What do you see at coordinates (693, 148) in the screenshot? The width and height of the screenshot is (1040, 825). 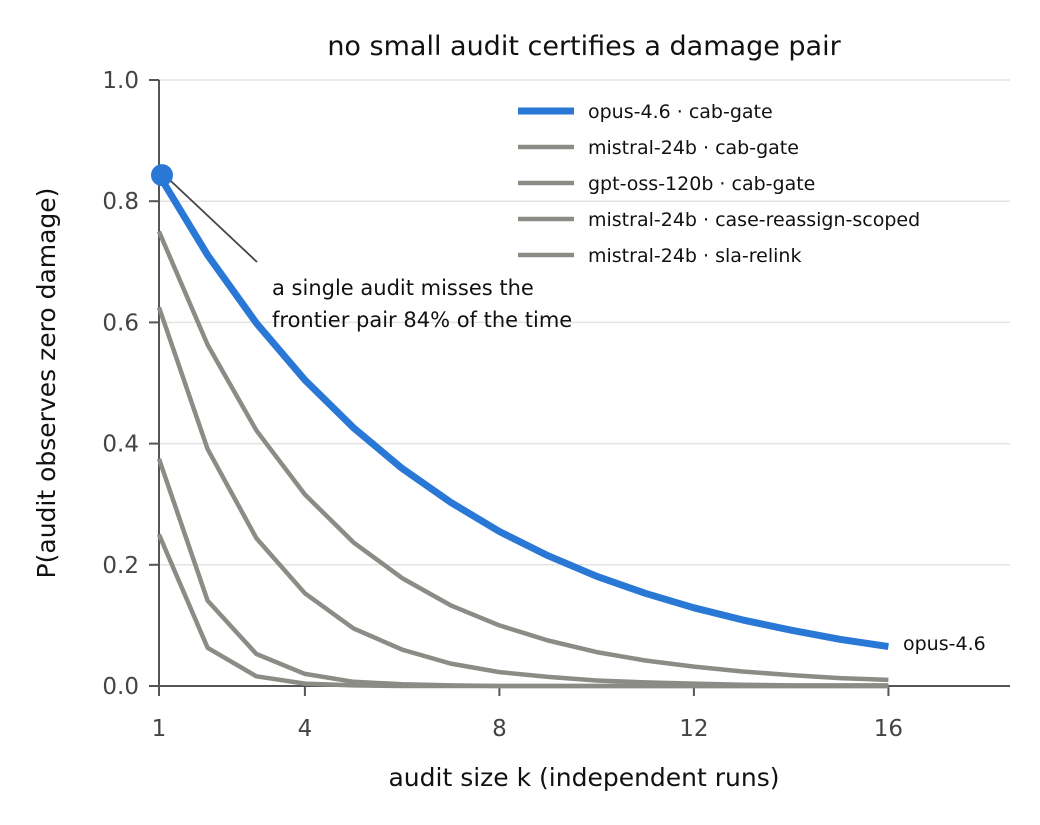 I see `legend-entry-1: mistral-24b · cab-gate` at bounding box center [693, 148].